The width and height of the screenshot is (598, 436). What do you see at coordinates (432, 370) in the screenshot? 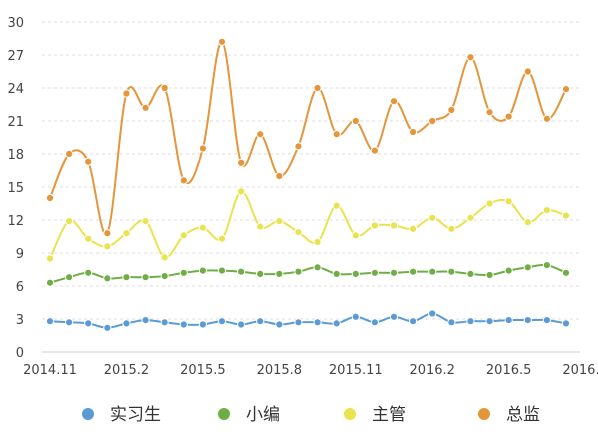
I see `x-tick-label: 2016.2` at bounding box center [432, 370].